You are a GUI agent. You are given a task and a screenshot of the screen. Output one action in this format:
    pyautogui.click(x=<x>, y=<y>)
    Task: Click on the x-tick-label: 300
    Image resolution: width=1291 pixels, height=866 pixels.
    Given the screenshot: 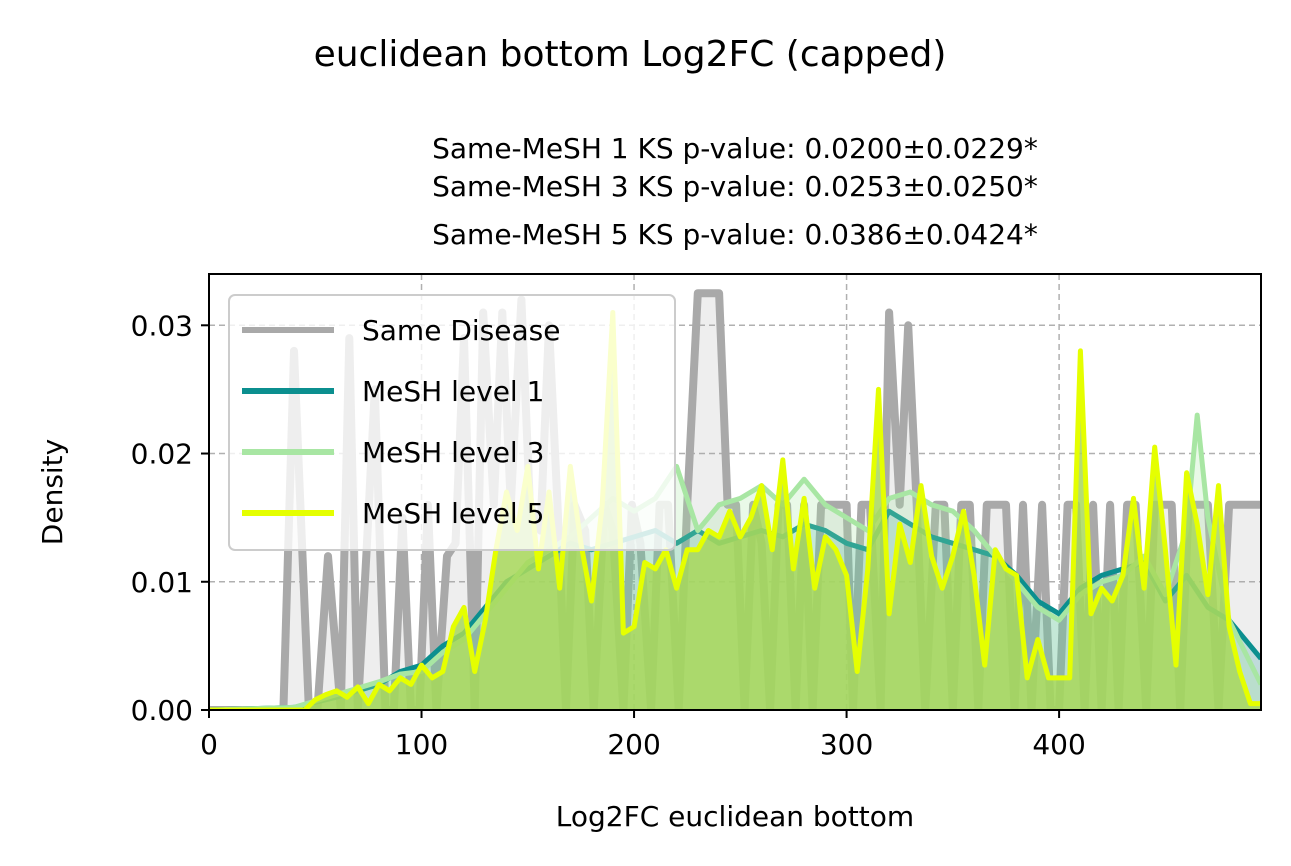 What is the action you would take?
    pyautogui.click(x=846, y=744)
    